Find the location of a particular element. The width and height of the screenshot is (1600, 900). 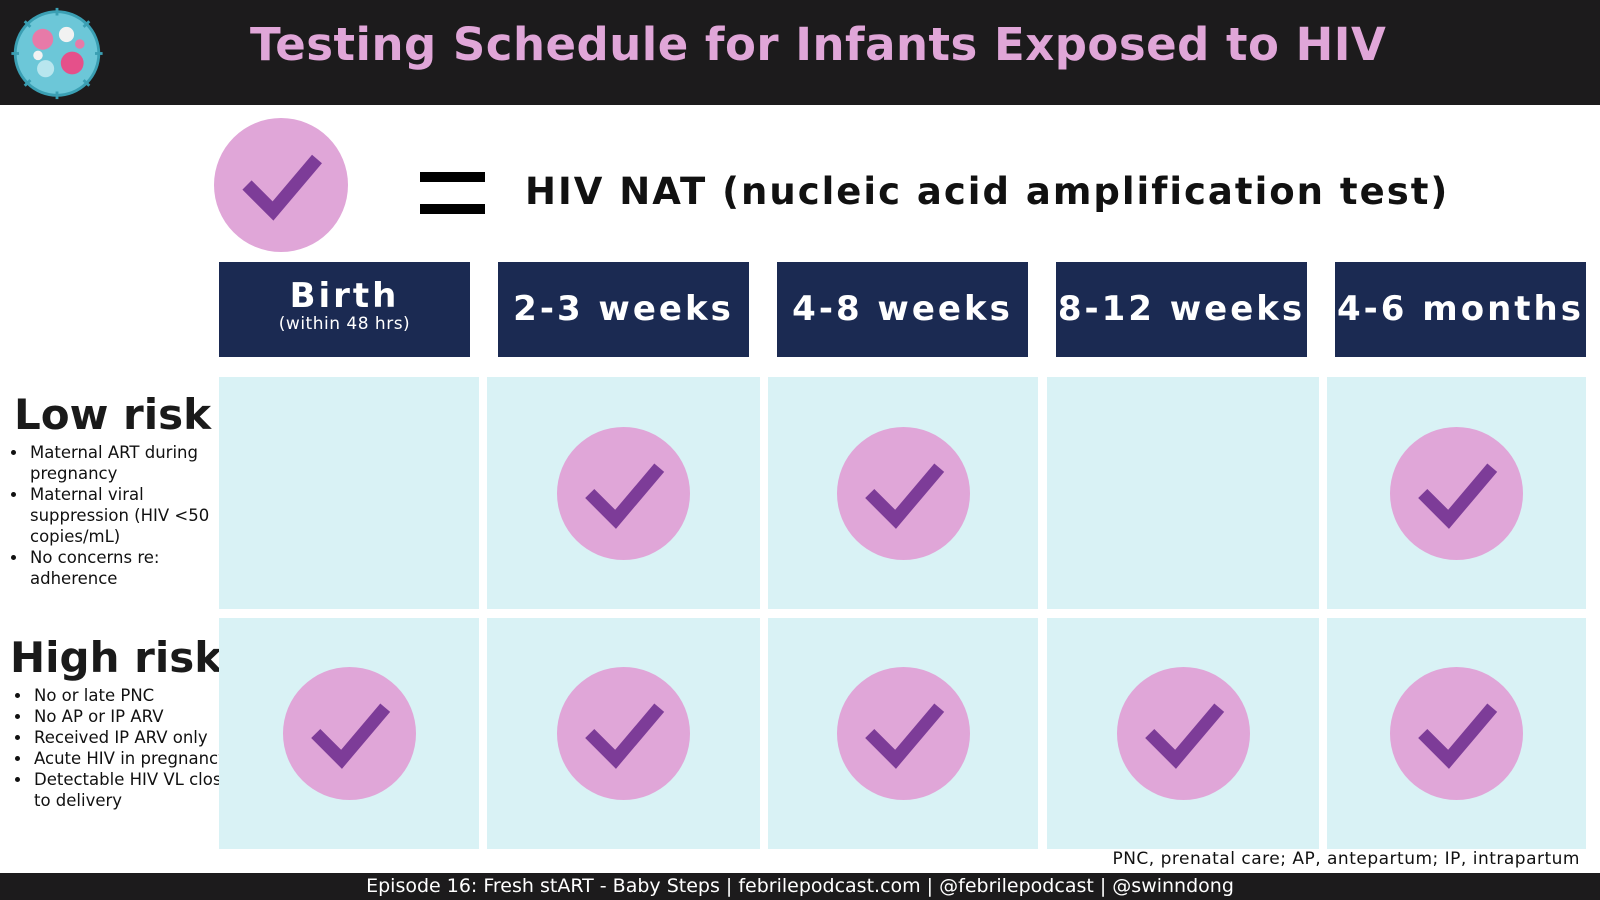

criteria-item: Acute HIV in pregnancy is located at coordinates (132, 758).